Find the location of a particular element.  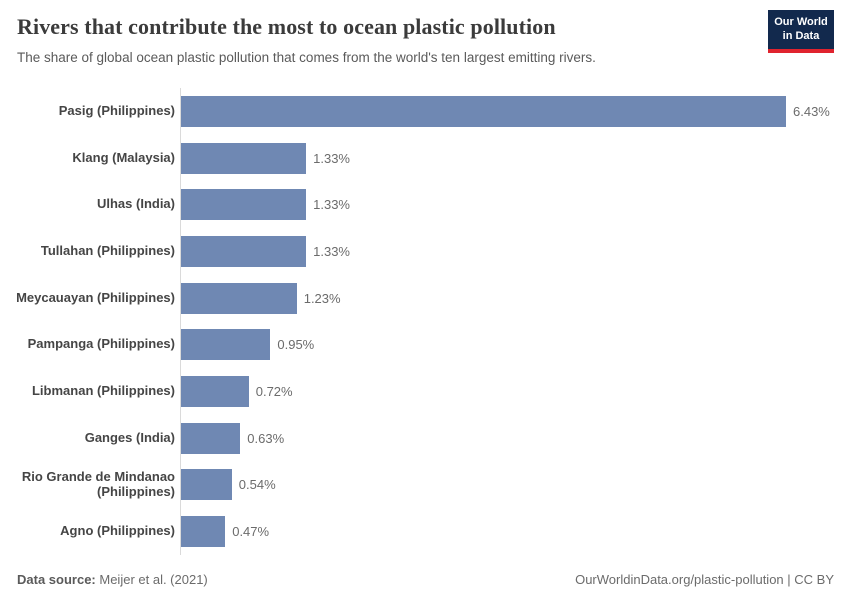

bar-value-label: 0.54% is located at coordinates (257, 485).